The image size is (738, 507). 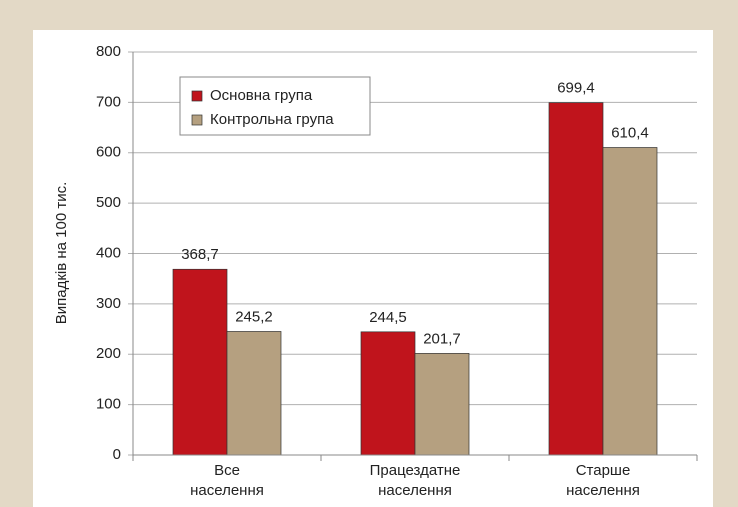 I want to click on y-tick-label: 800, so click(x=108, y=51).